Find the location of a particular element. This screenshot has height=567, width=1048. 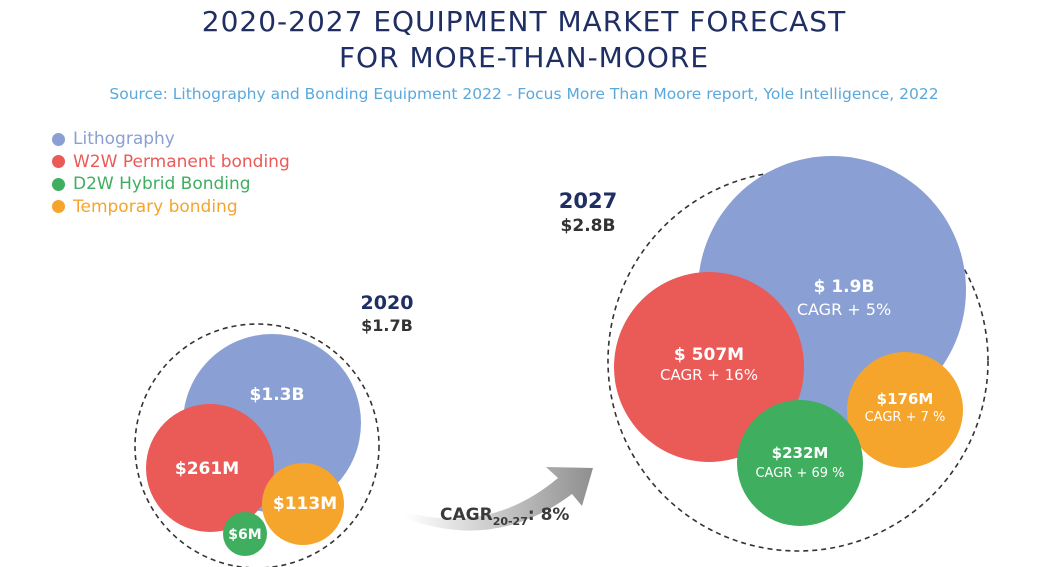

cagr-subscript: 20-27 is located at coordinates (510, 521).